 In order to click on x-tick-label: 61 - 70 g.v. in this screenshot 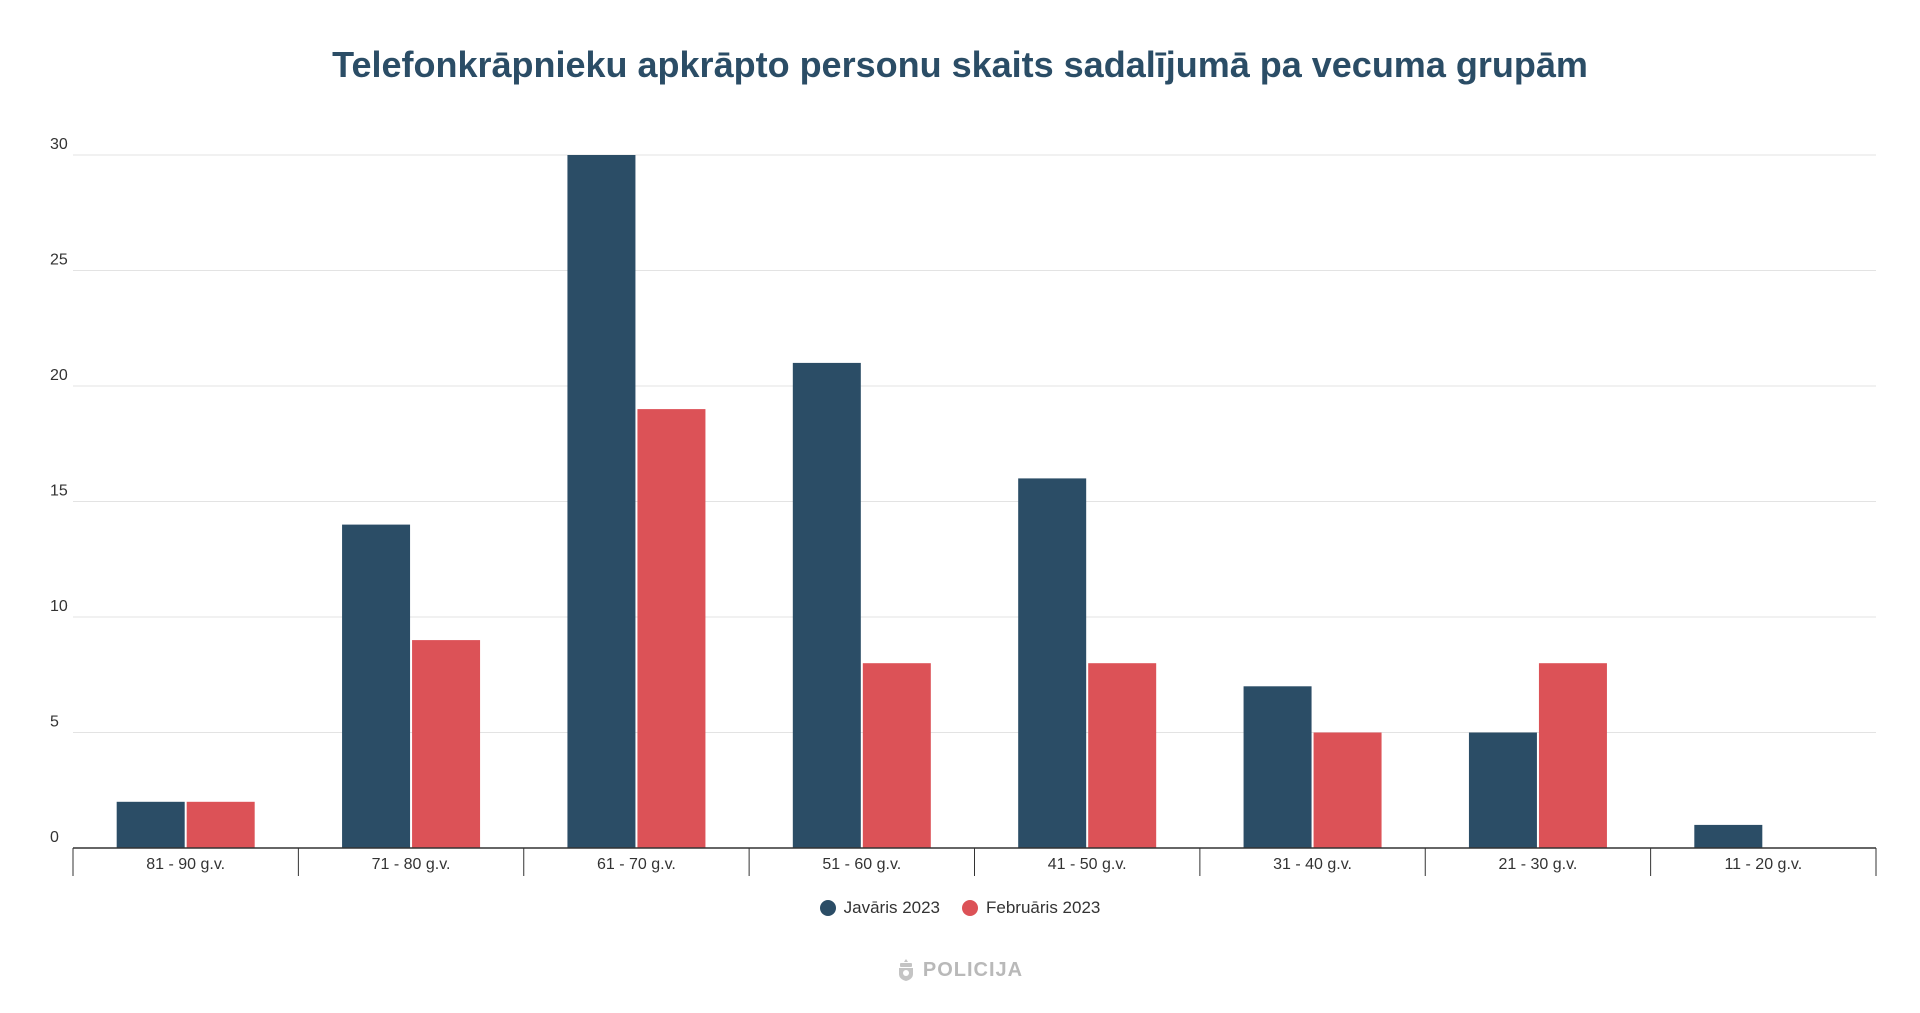, I will do `click(636, 864)`.